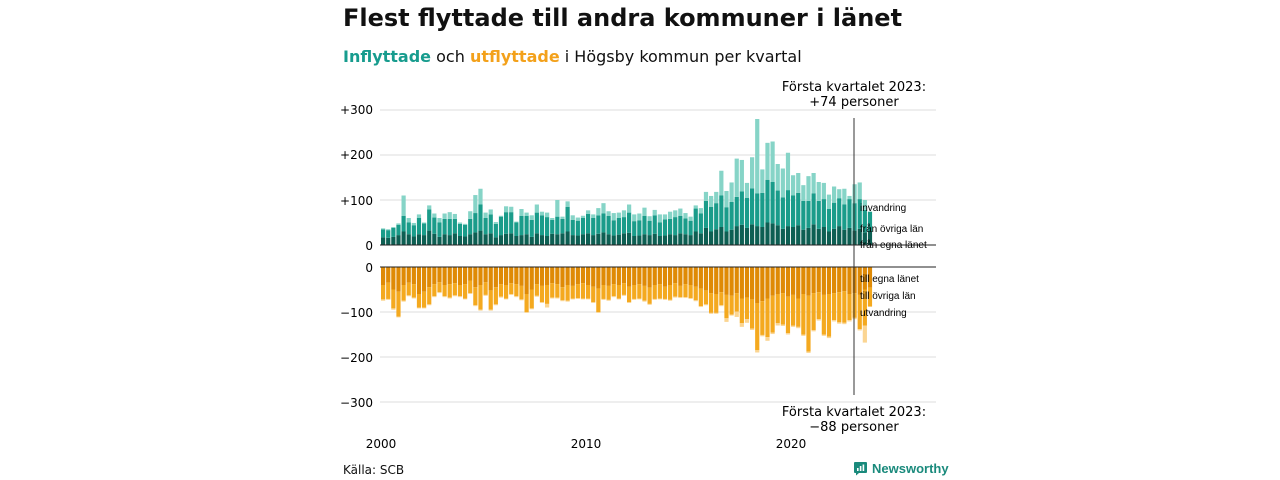 The image size is (1280, 480). What do you see at coordinates (901, 468) in the screenshot?
I see `brand: Newsworthy` at bounding box center [901, 468].